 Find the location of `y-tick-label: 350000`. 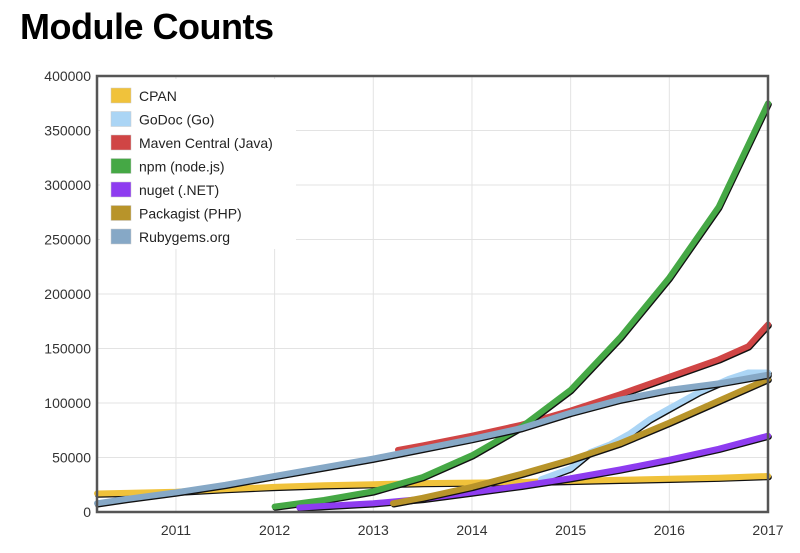

y-tick-label: 350000 is located at coordinates (67, 131).